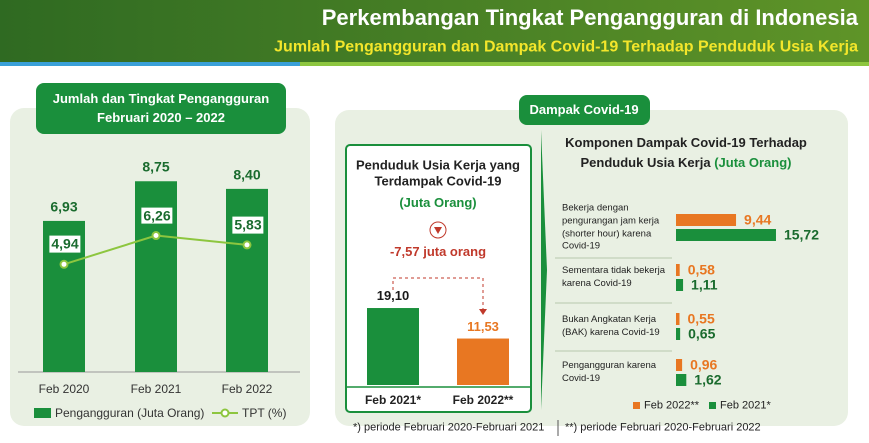 The image size is (869, 443). What do you see at coordinates (483, 312) in the screenshot?
I see `connector-arrow` at bounding box center [483, 312].